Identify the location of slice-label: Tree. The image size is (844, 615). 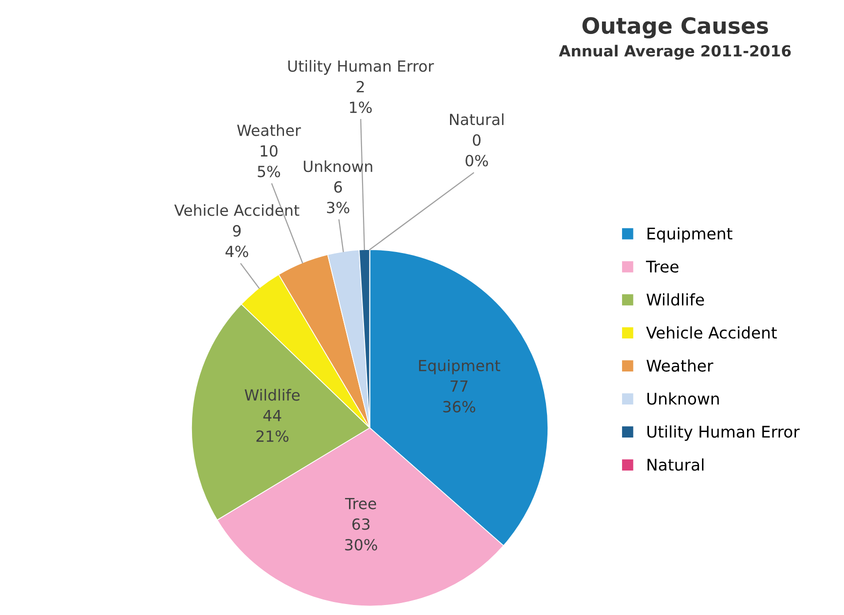
(360, 504).